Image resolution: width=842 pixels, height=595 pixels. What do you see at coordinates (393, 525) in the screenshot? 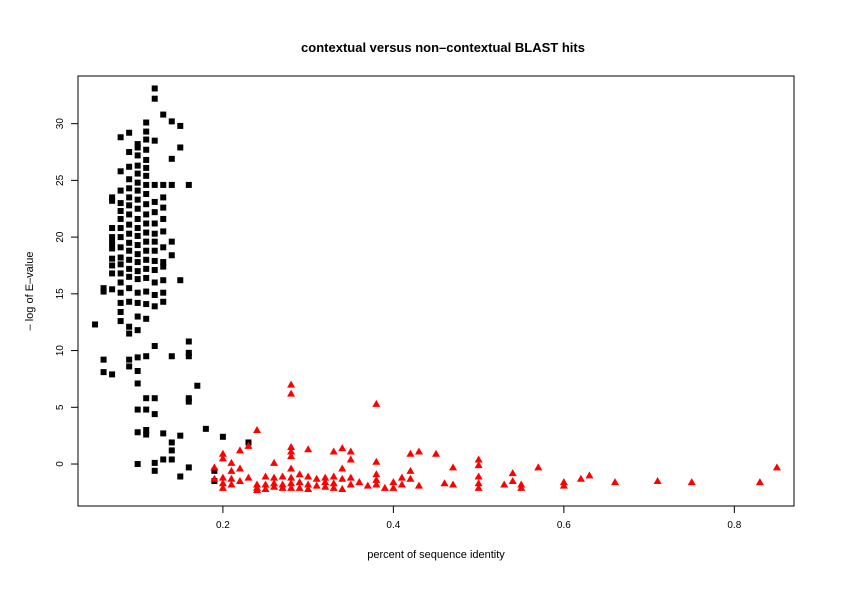
I see `x-tick-label: 0.4` at bounding box center [393, 525].